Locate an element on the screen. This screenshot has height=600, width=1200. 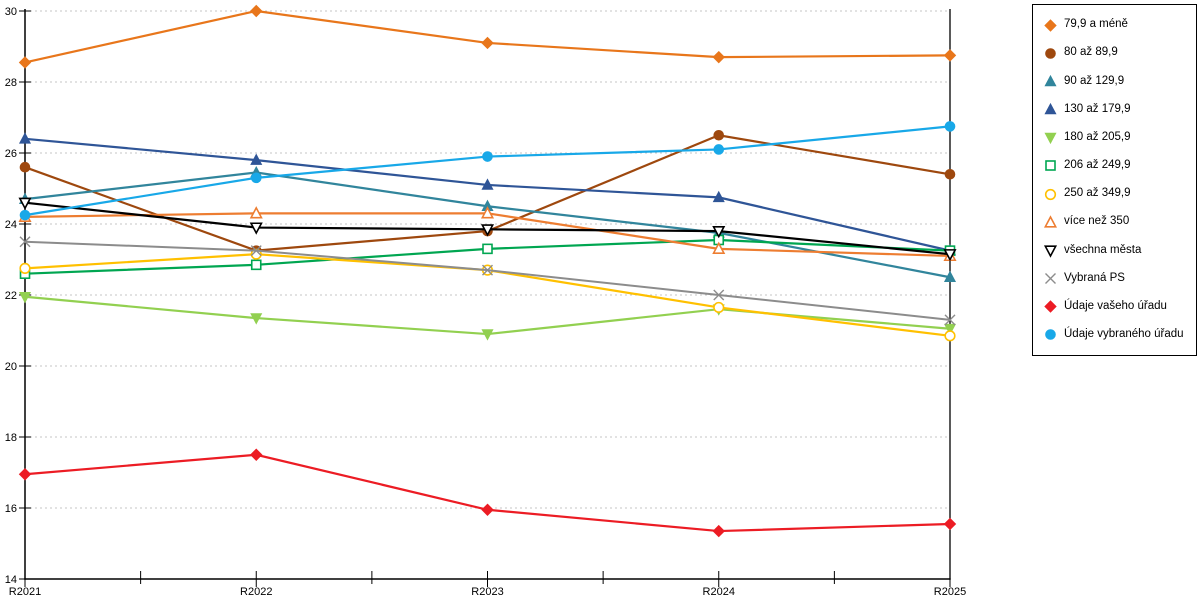
legend-item-4: 180 až 205,9 is located at coordinates (1117, 137).